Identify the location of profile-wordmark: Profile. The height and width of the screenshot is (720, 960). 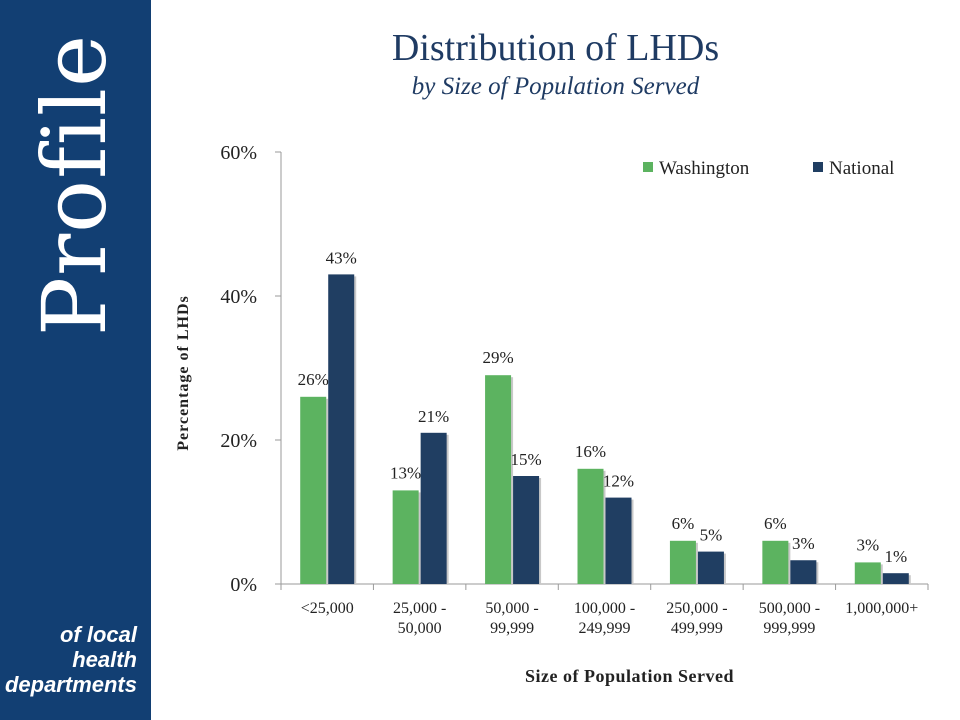
(74, 185).